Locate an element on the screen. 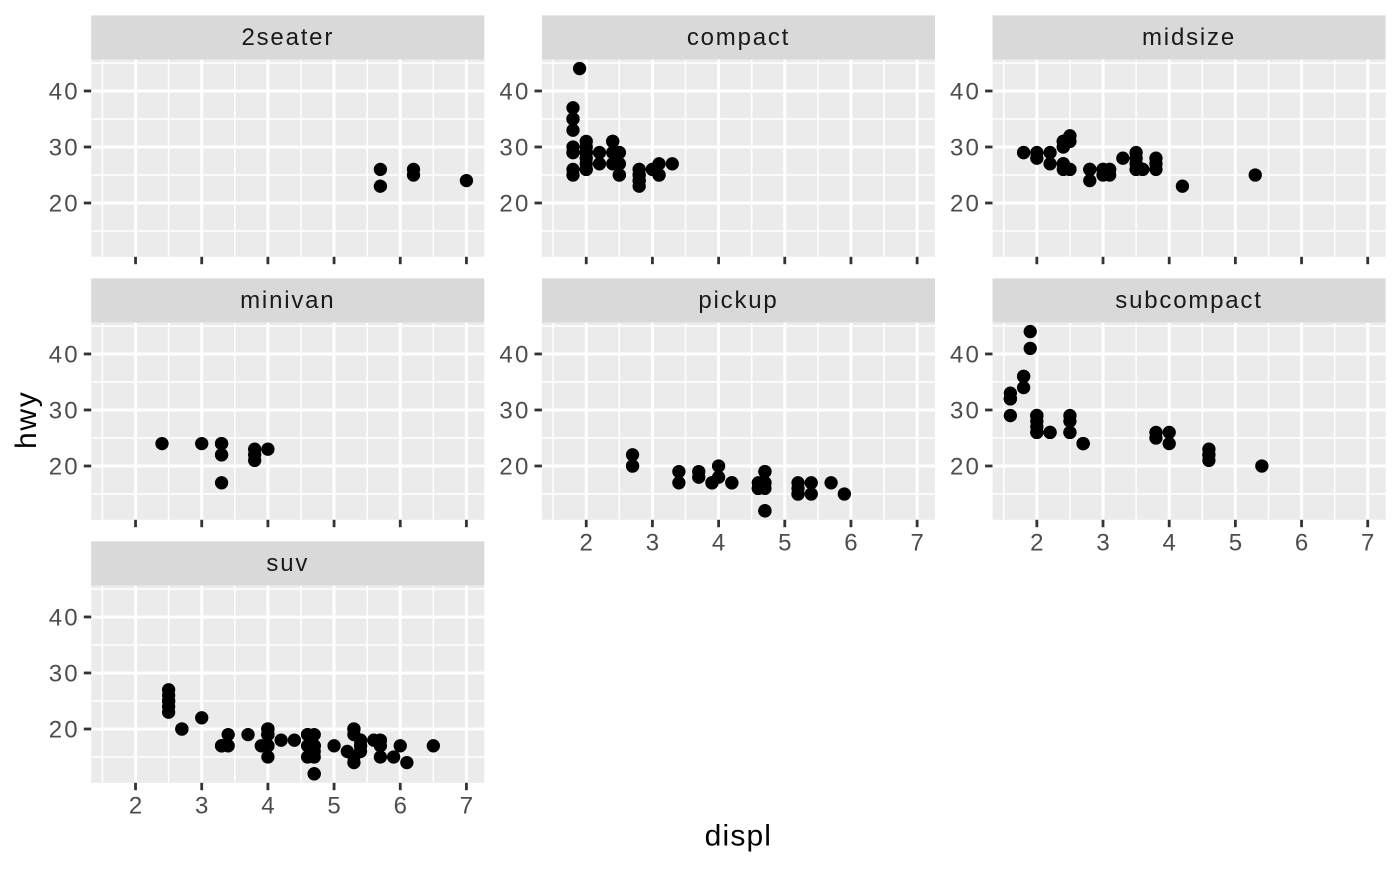 The image size is (1400, 871). svg-text: pickup is located at coordinates (738, 300).